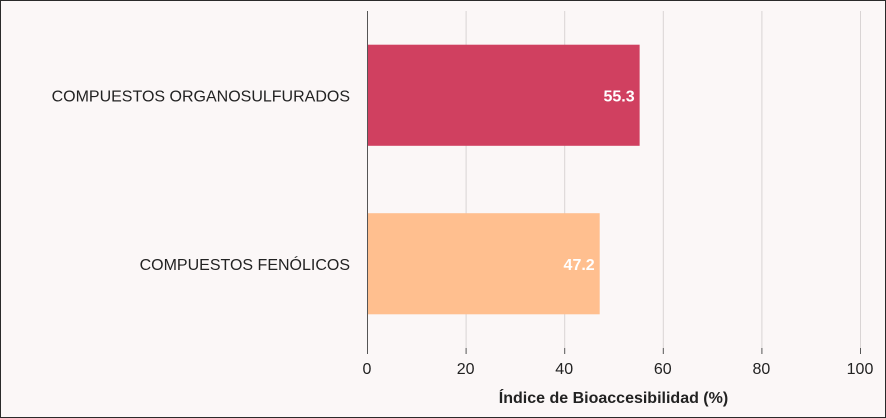 The height and width of the screenshot is (418, 886). What do you see at coordinates (466, 369) in the screenshot?
I see `x-tick-label: 20` at bounding box center [466, 369].